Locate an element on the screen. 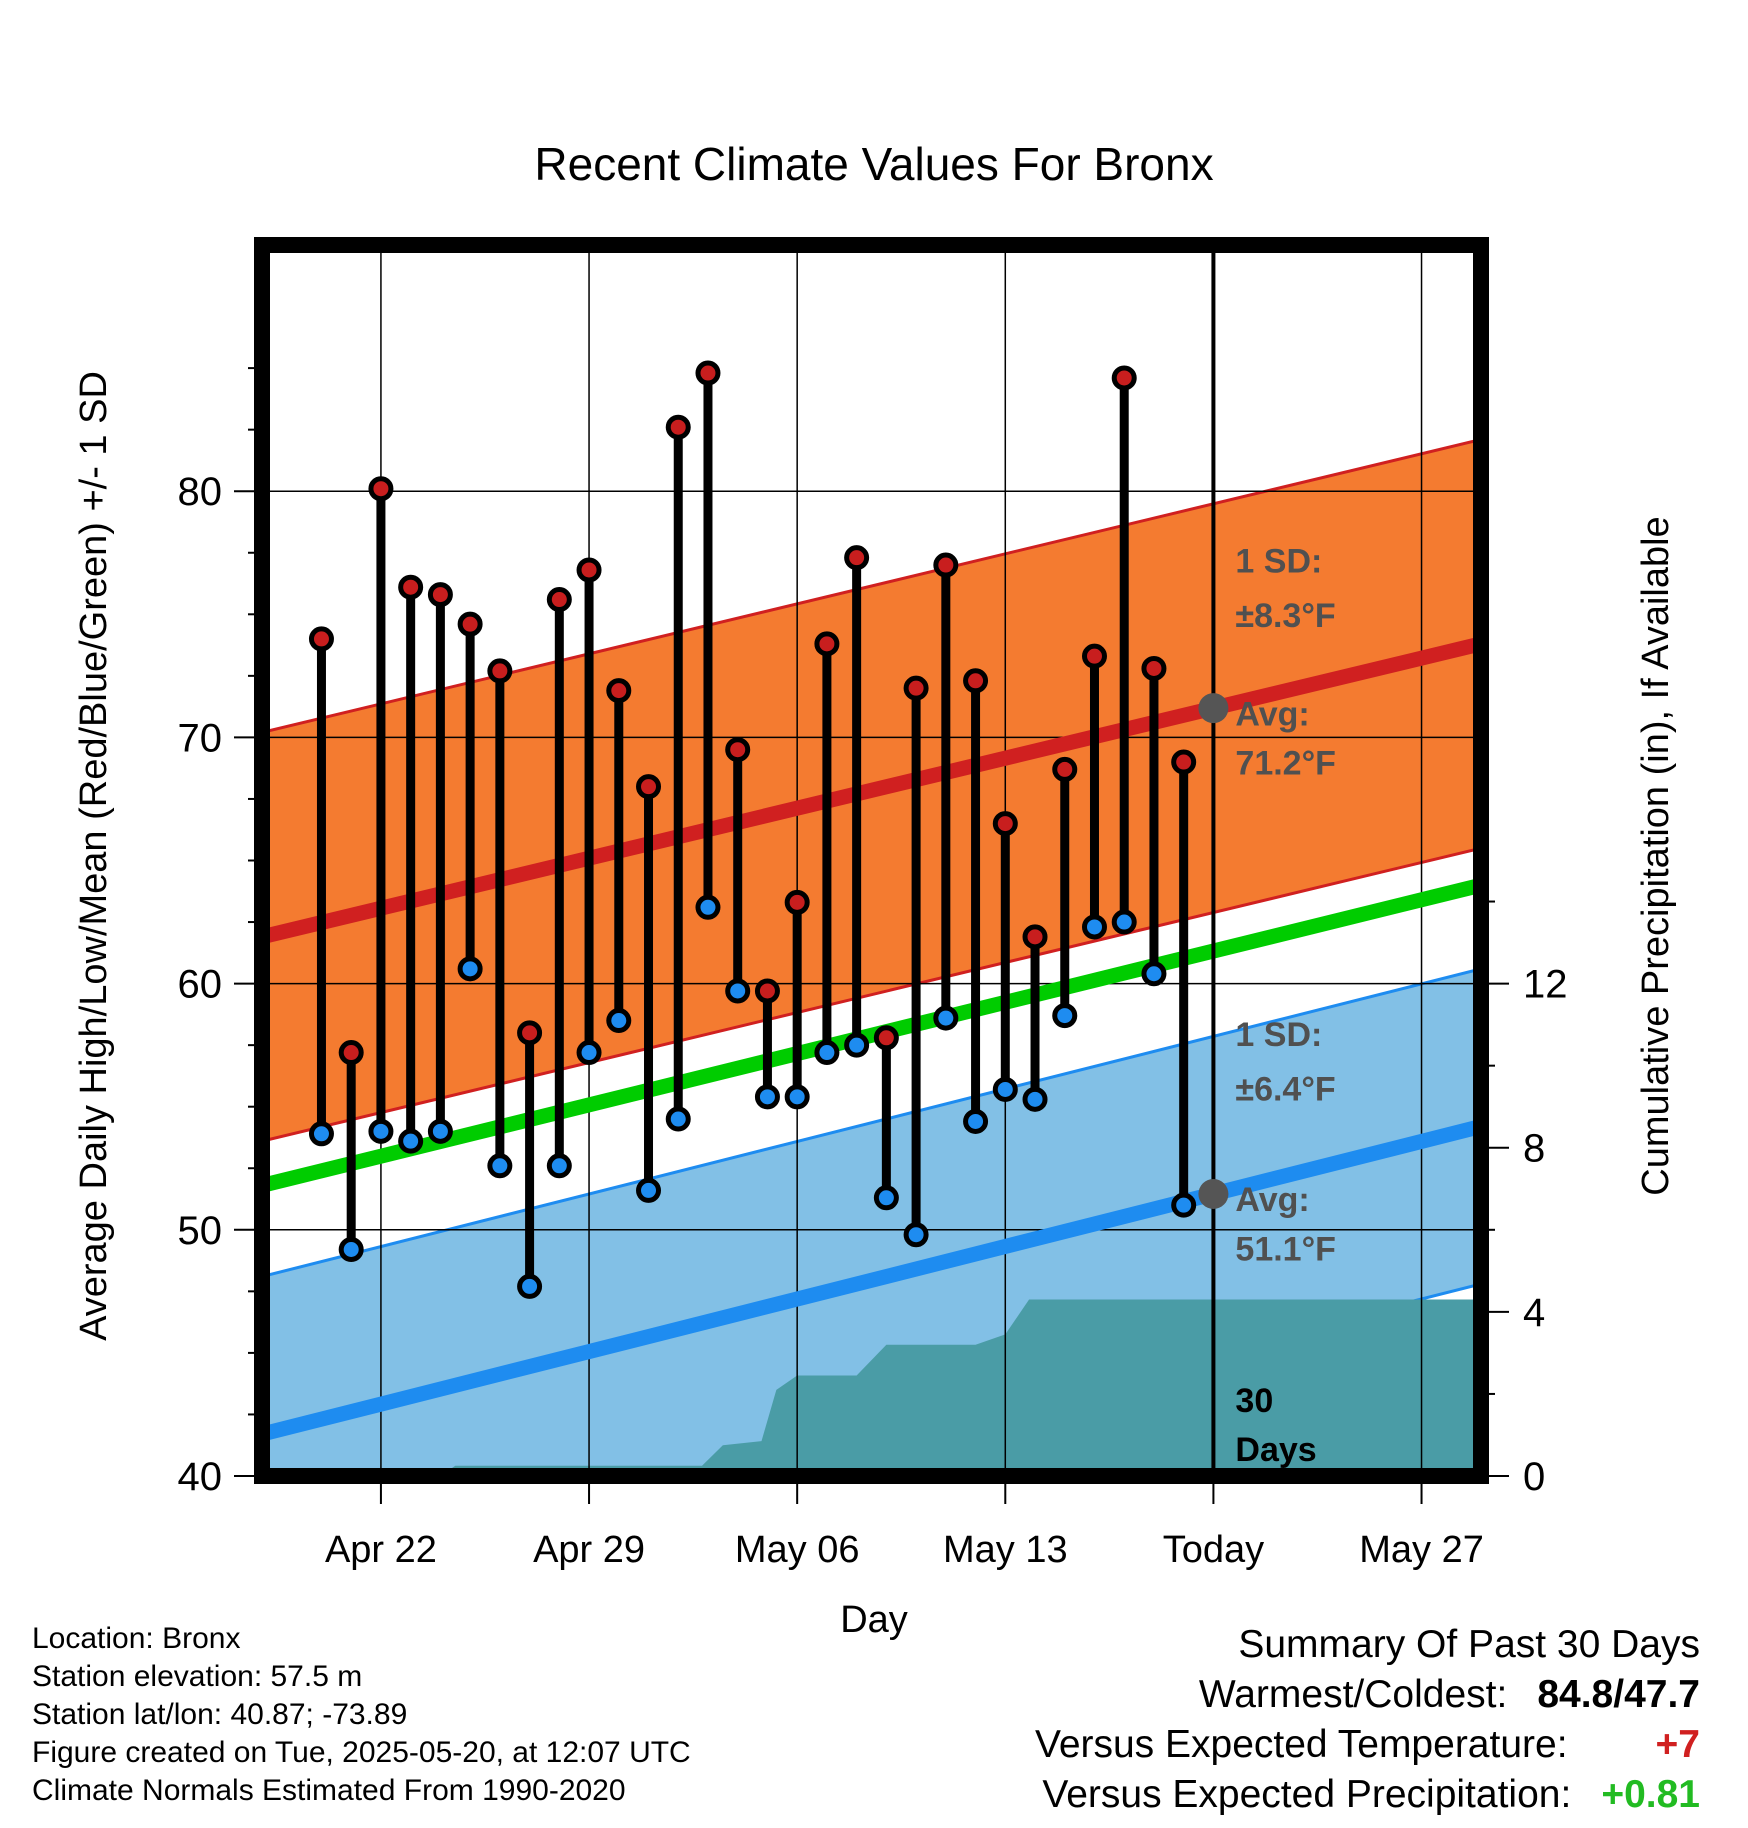 Image resolution: width=1748 pixels, height=1828 pixels. high-sd-band-upper-edge is located at coordinates (871, 586).